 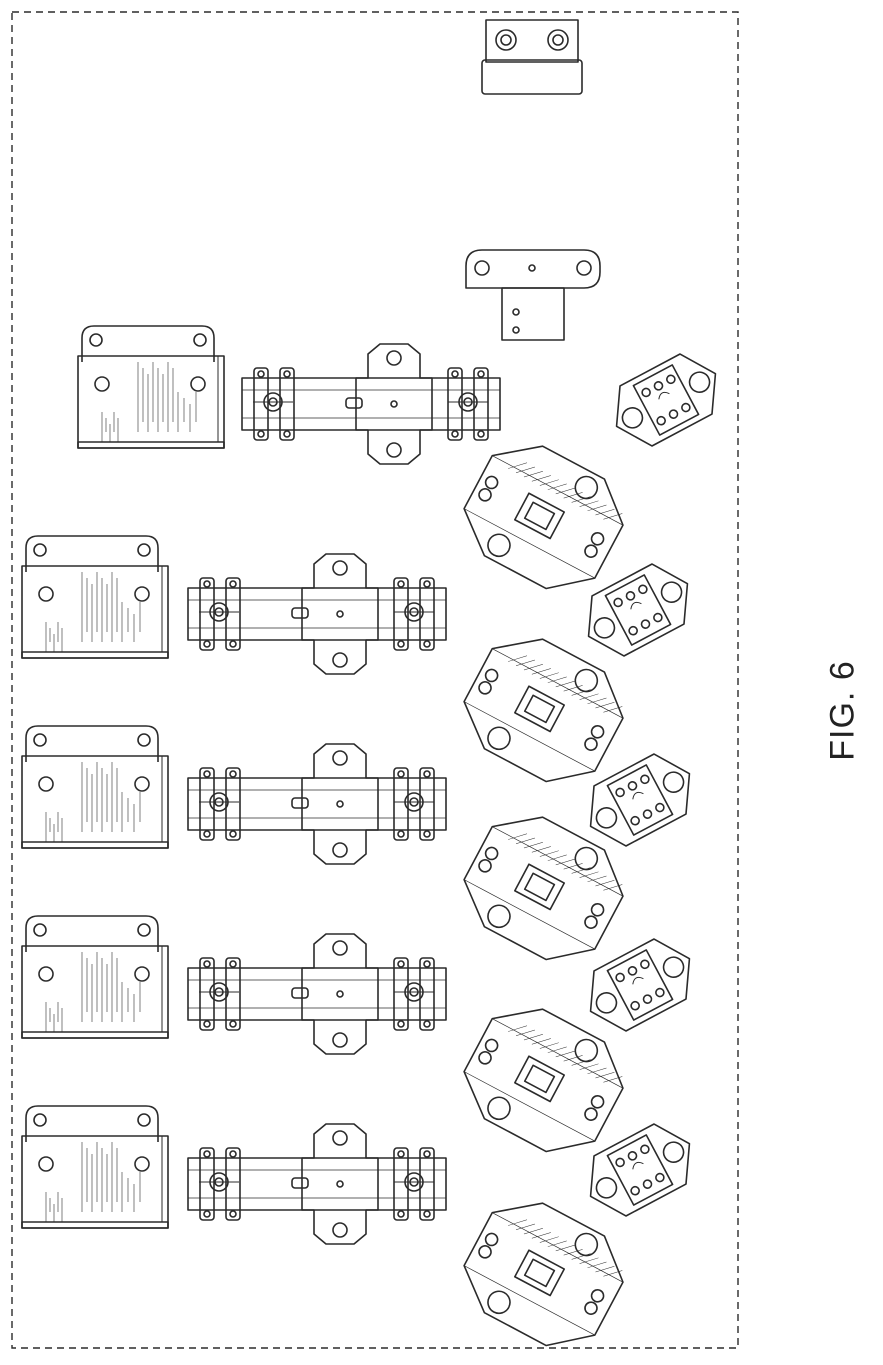 What do you see at coordinates (666, 400) in the screenshot?
I see `row-1-clip` at bounding box center [666, 400].